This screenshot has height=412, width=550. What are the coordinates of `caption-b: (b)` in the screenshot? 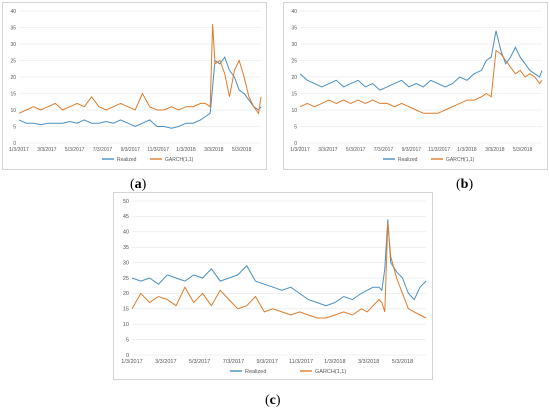 It's located at (465, 184).